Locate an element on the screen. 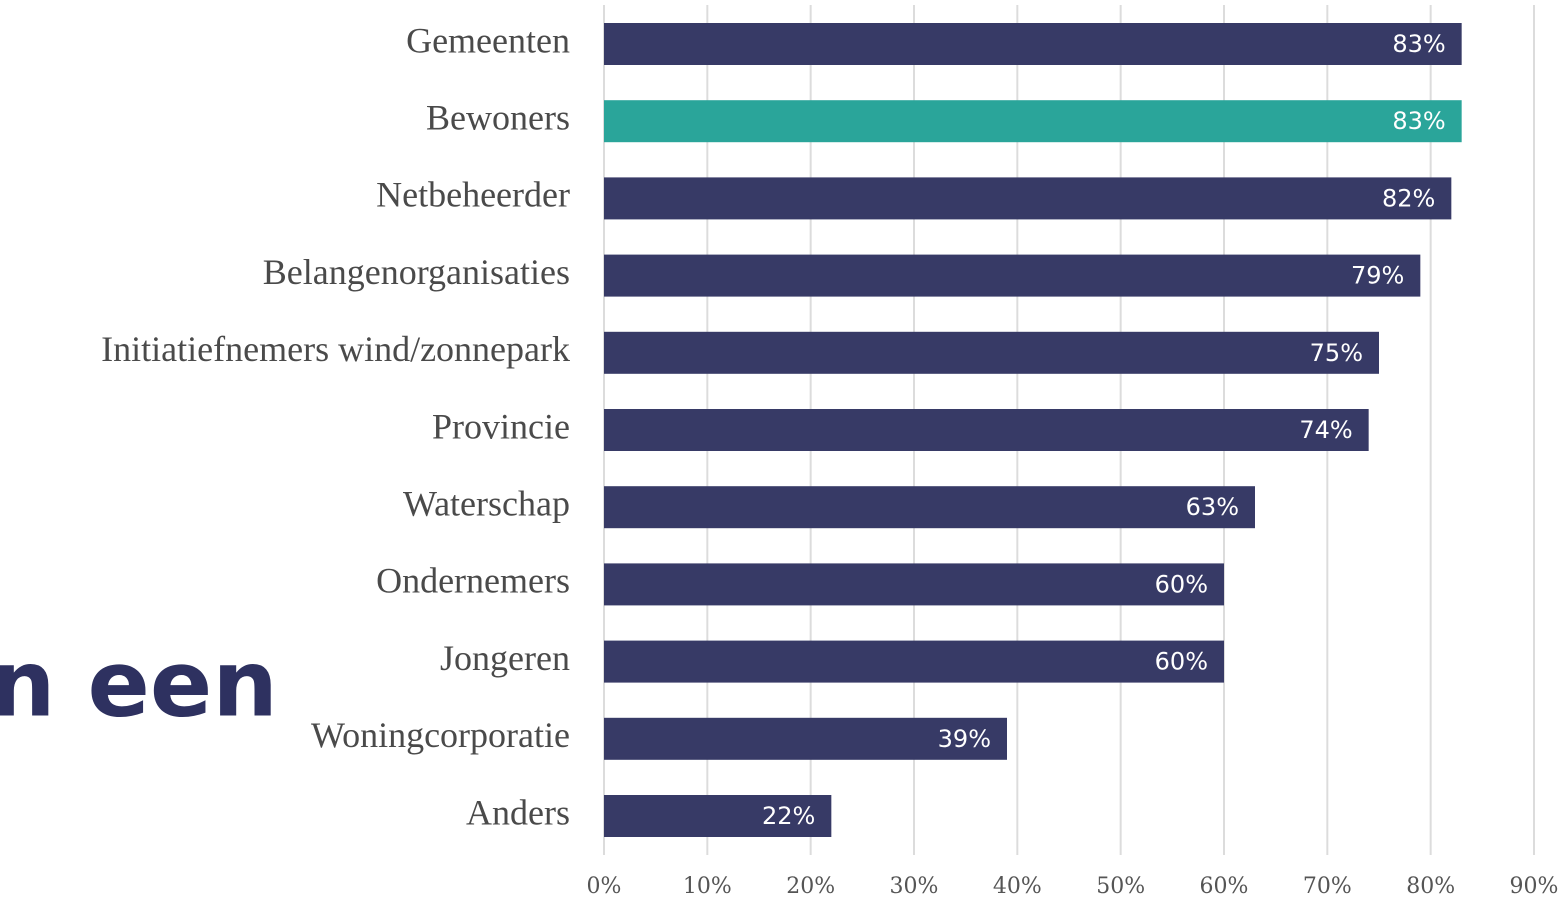 This screenshot has width=1567, height=901. x-tick-label: 40% is located at coordinates (1017, 886).